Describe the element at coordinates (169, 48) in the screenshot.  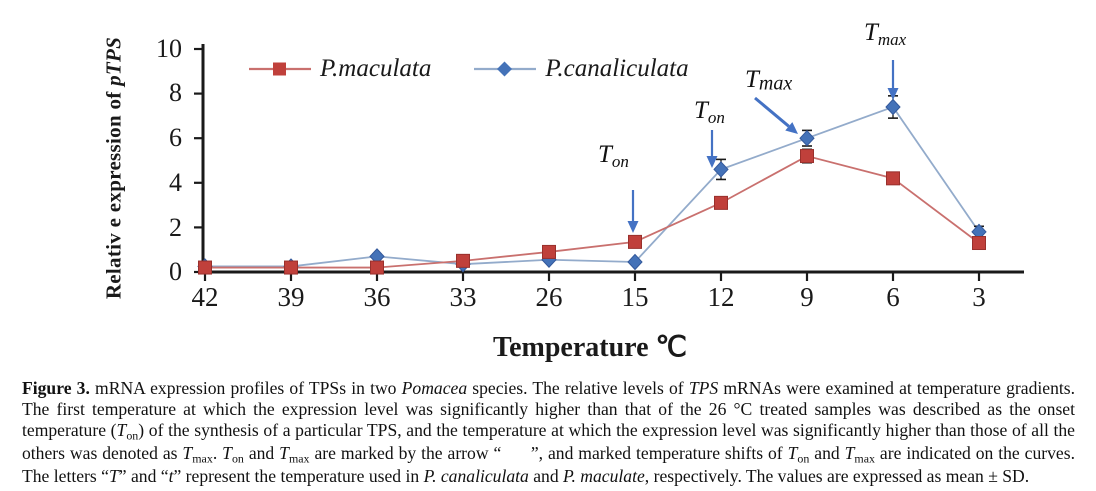
I see `y-tick-10: 10` at that location.